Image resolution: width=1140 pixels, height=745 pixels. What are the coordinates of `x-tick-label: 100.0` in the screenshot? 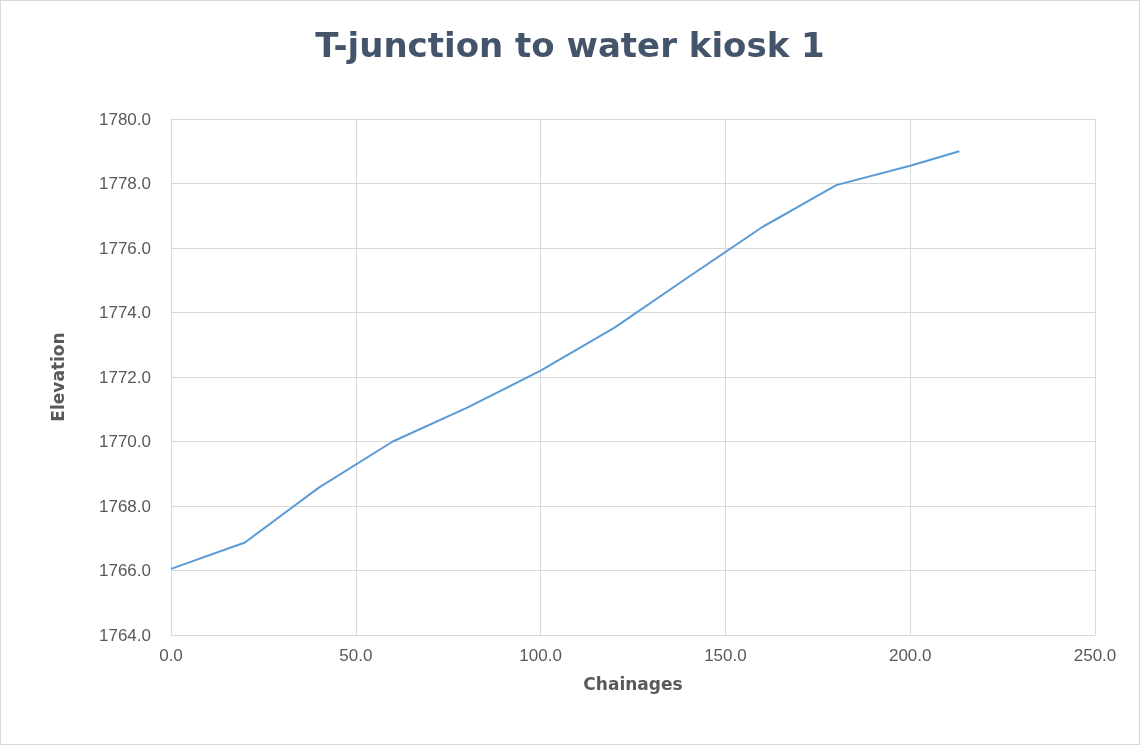 It's located at (540, 655).